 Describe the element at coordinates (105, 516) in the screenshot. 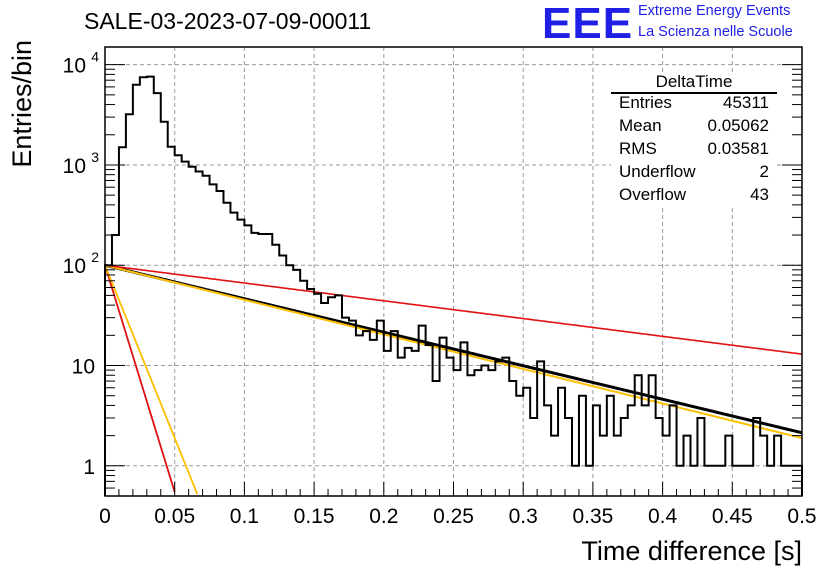

I see `x-tick-label: 0` at that location.